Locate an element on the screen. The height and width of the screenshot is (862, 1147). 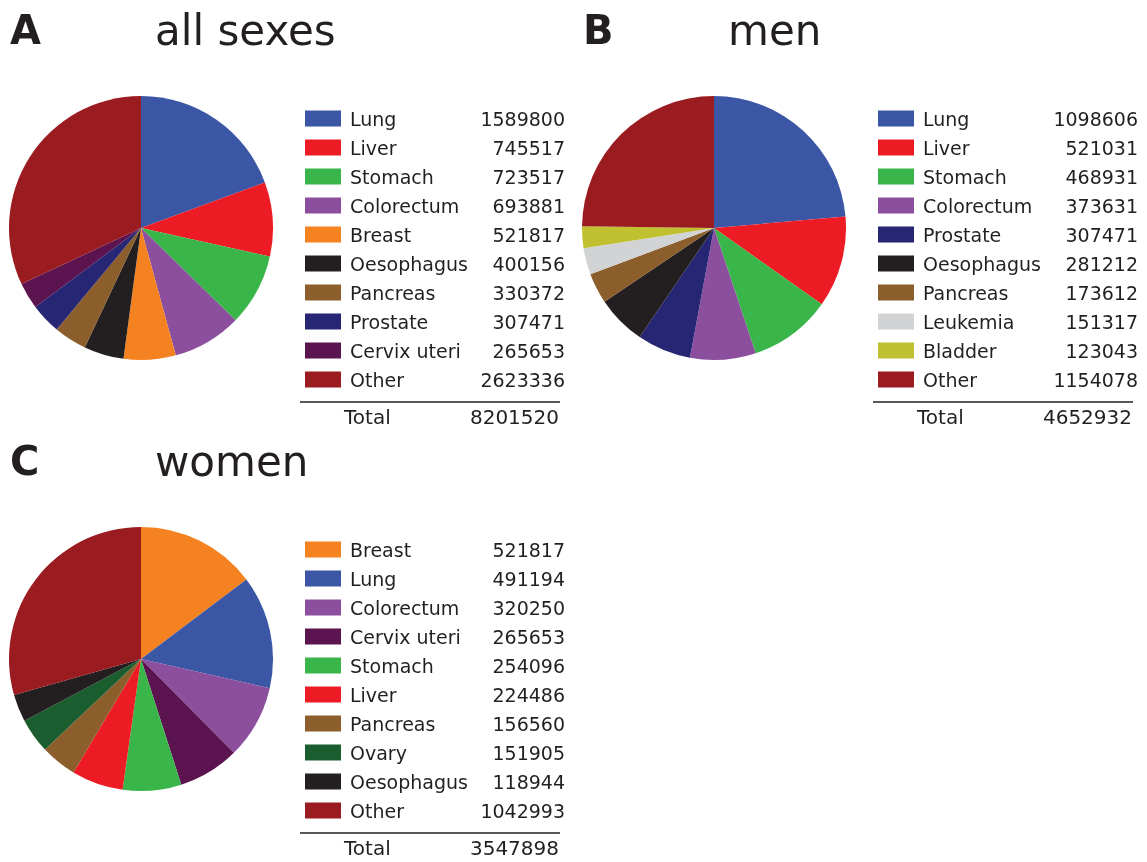
text: B is located at coordinates (598, 30).